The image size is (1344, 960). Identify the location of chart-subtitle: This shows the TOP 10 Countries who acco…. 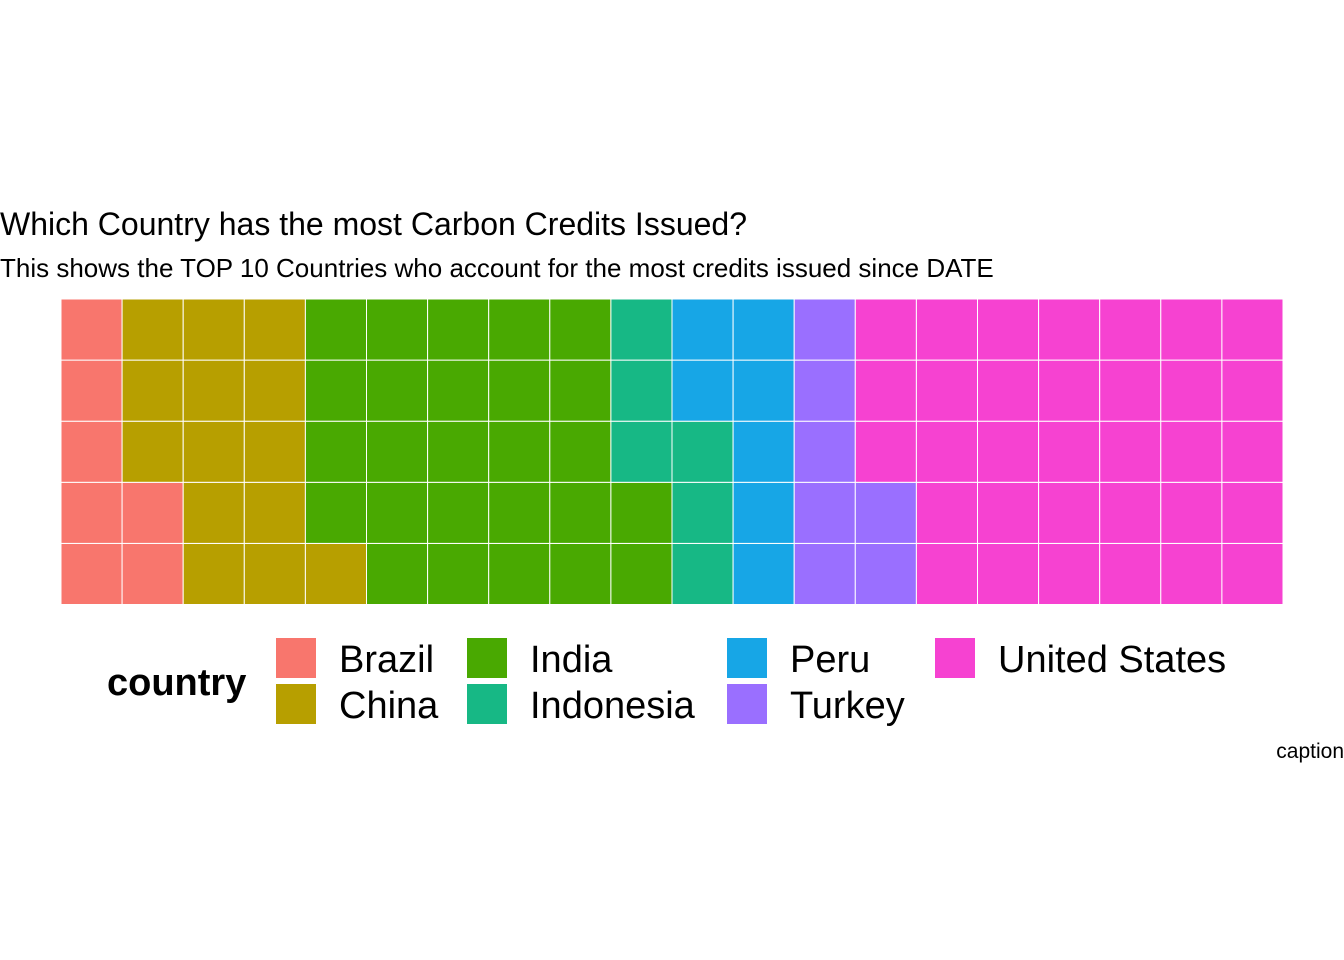
(497, 268).